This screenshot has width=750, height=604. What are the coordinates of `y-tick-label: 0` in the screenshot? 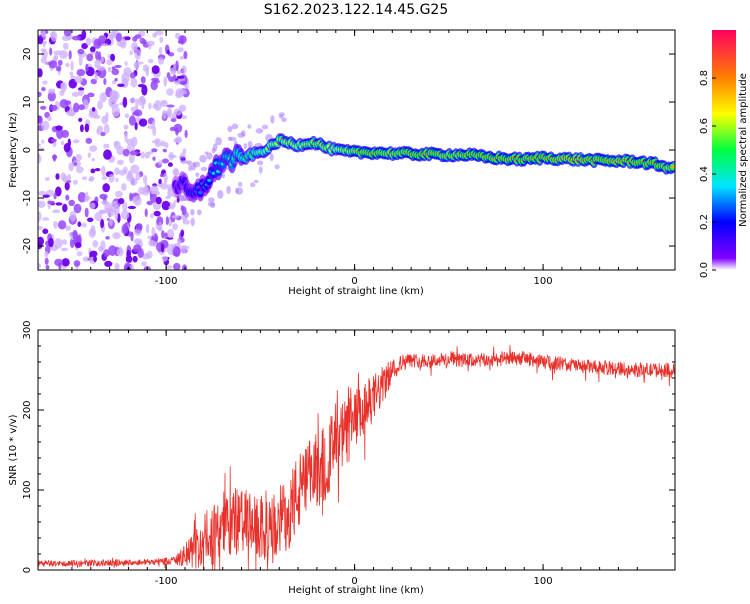 It's located at (27, 570).